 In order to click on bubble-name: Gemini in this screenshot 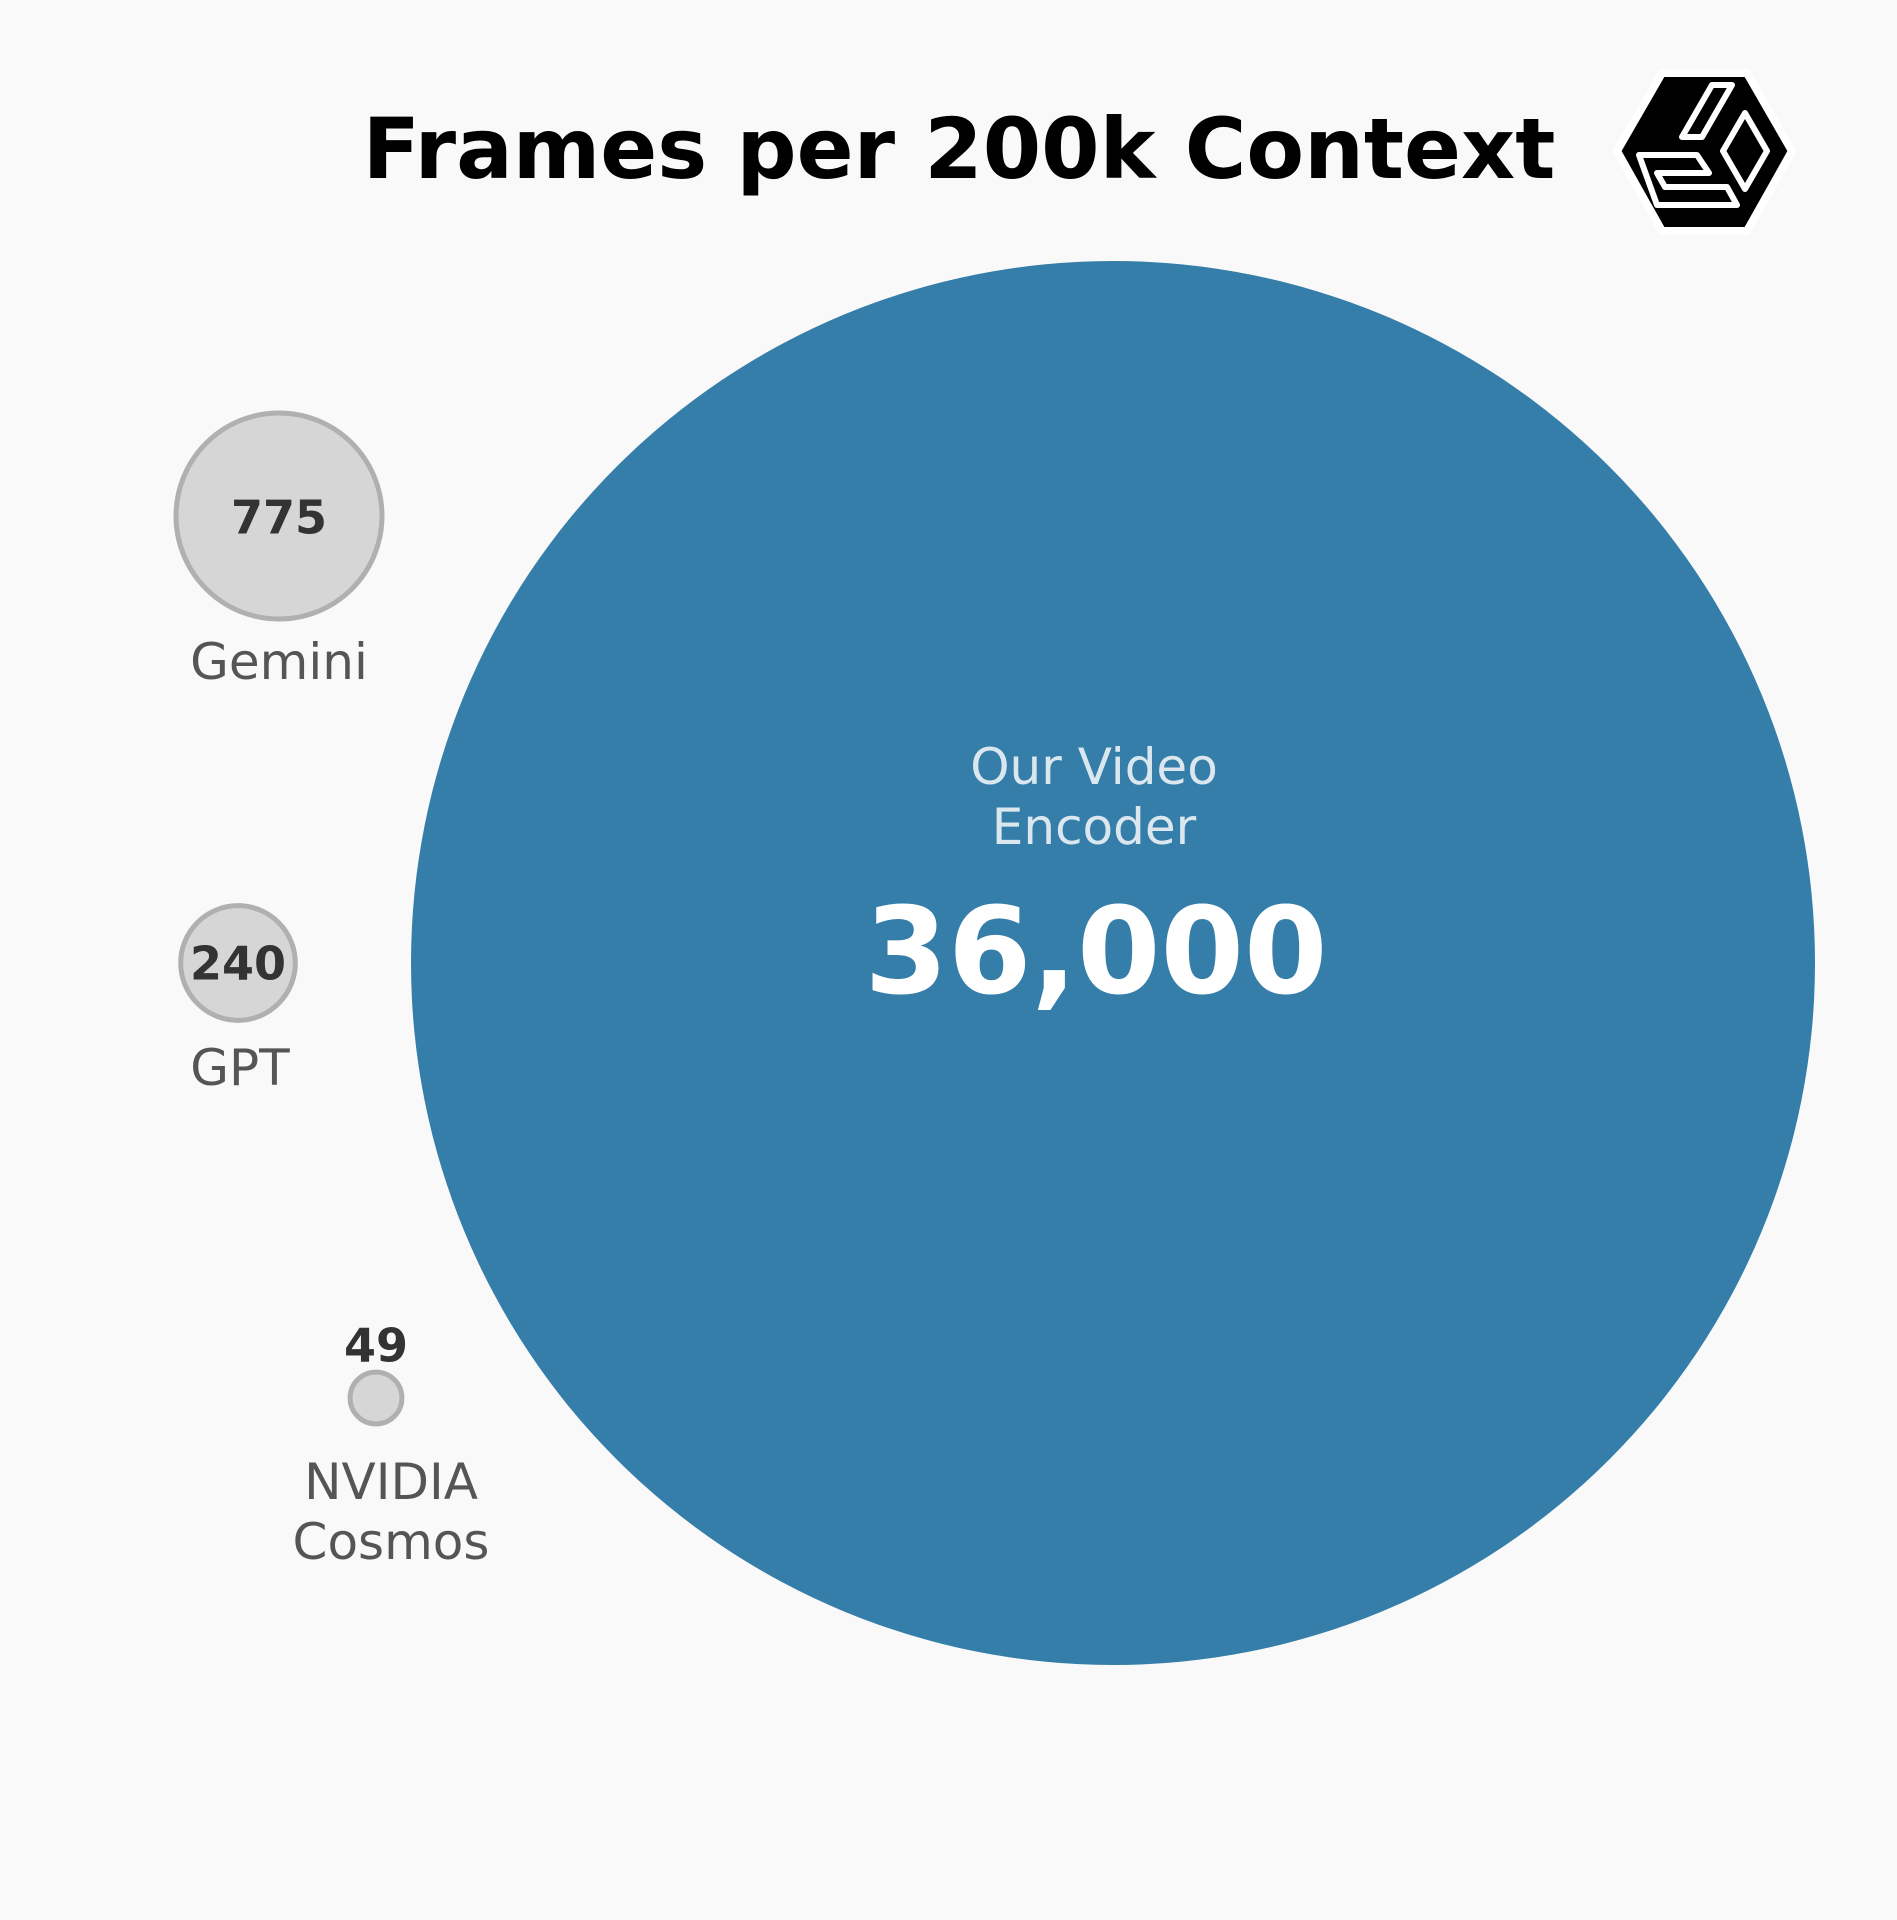, I will do `click(279, 662)`.